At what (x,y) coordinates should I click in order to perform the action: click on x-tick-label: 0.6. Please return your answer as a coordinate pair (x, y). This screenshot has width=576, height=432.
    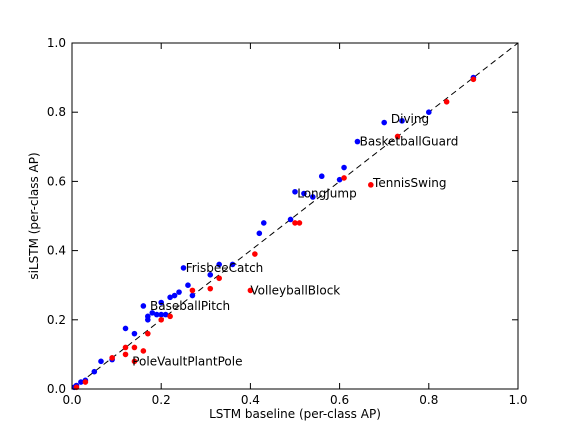
    Looking at the image, I should click on (339, 400).